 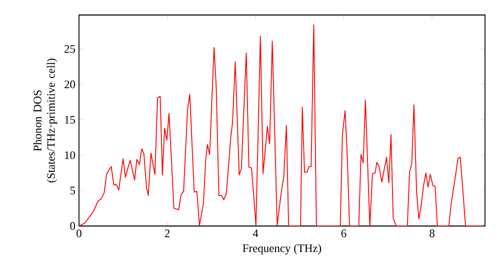 I want to click on y-tick-label: 5, so click(x=73, y=190).